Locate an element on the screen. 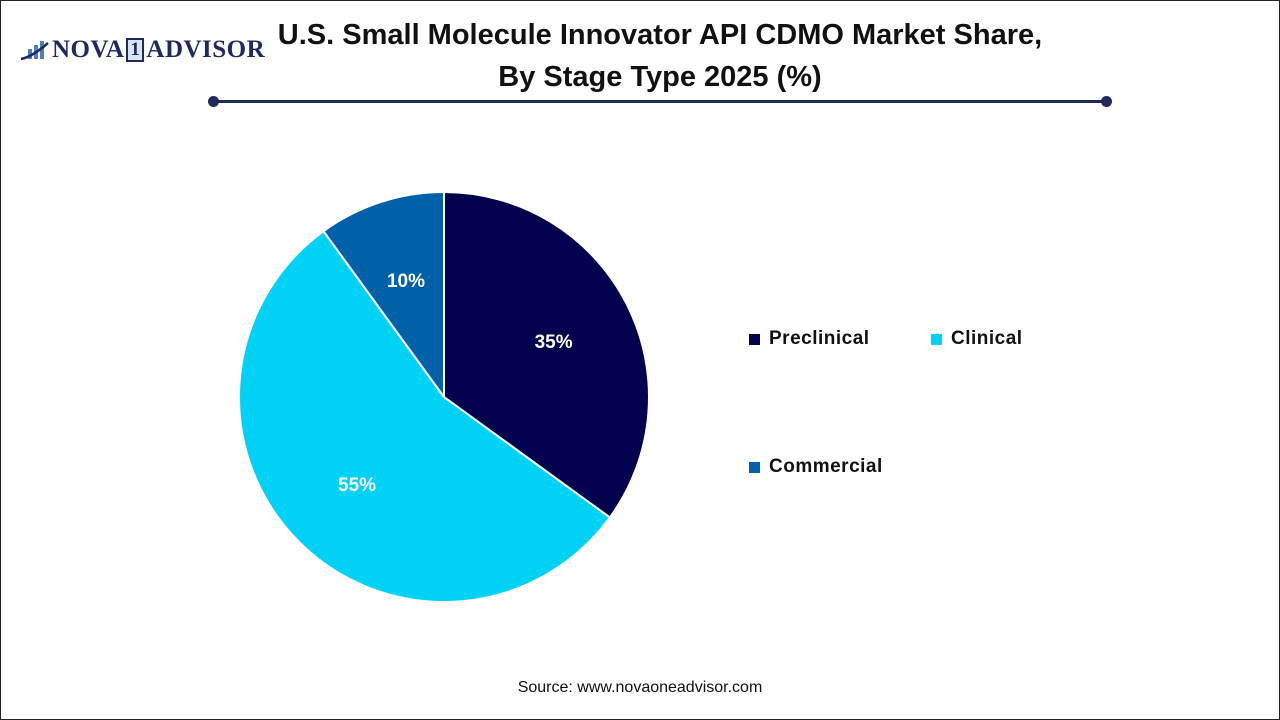 This screenshot has width=1280, height=720. legend-item-commercial: Commercial is located at coordinates (816, 467).